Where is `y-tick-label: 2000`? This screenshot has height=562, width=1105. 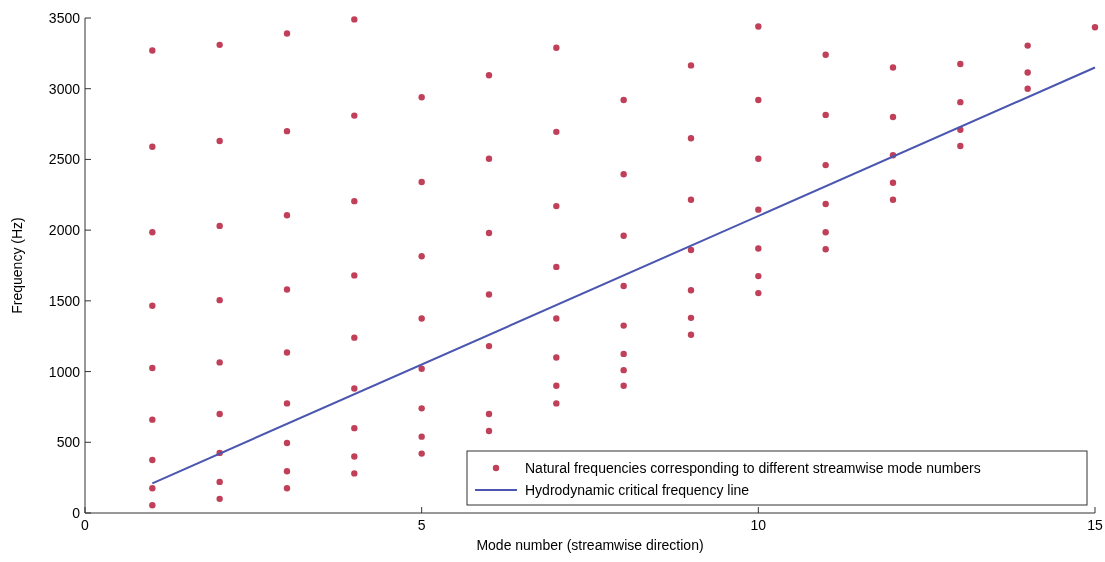 y-tick-label: 2000 is located at coordinates (64, 230).